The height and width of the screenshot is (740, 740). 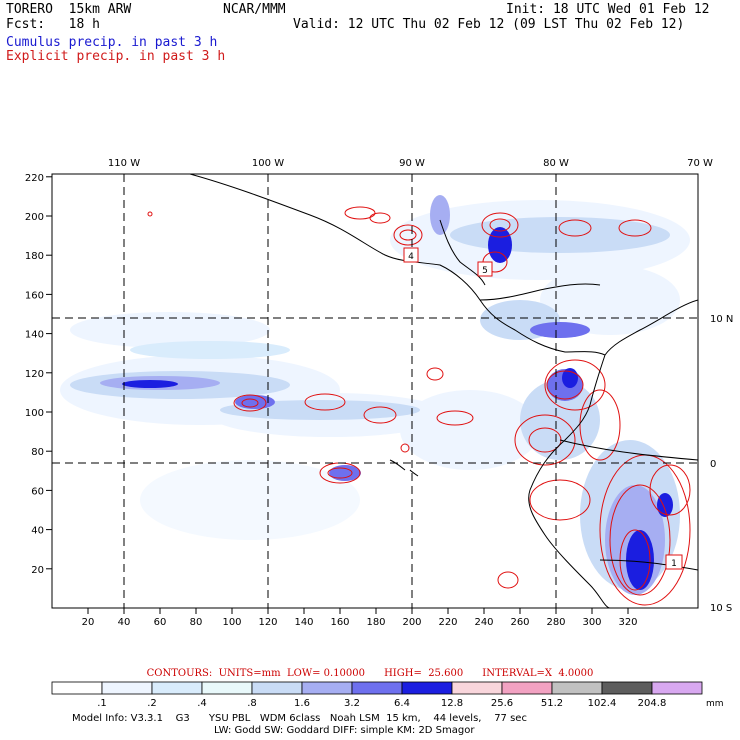 I want to click on colorbar-label: .8, so click(x=252, y=703).